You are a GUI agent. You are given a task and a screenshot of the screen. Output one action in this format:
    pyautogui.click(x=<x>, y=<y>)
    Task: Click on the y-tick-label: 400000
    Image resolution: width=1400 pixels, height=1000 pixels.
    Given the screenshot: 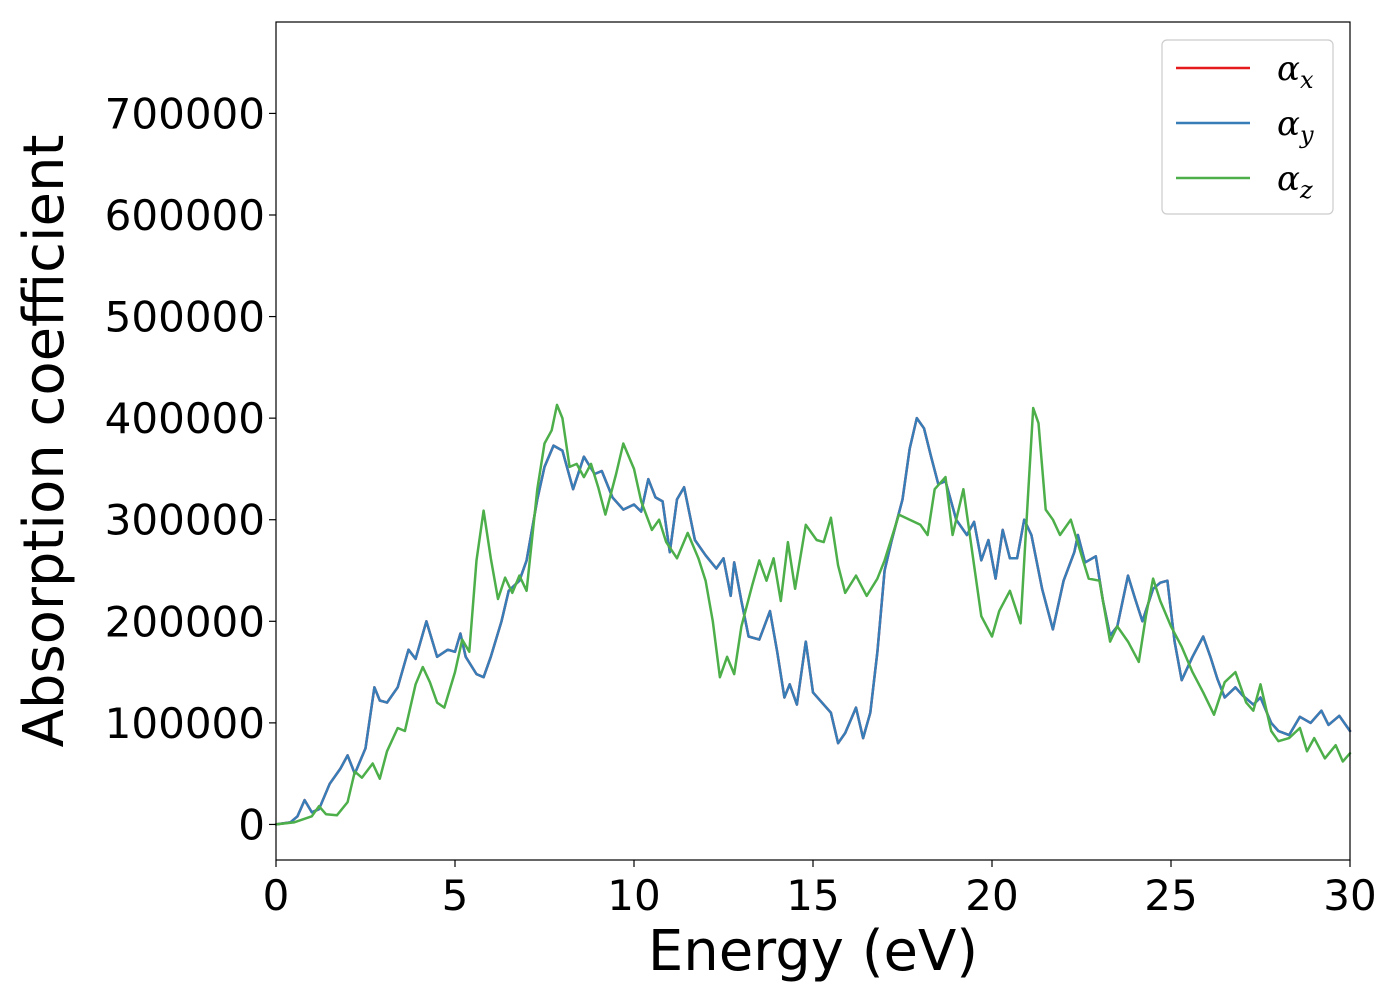 What is the action you would take?
    pyautogui.click(x=185, y=418)
    